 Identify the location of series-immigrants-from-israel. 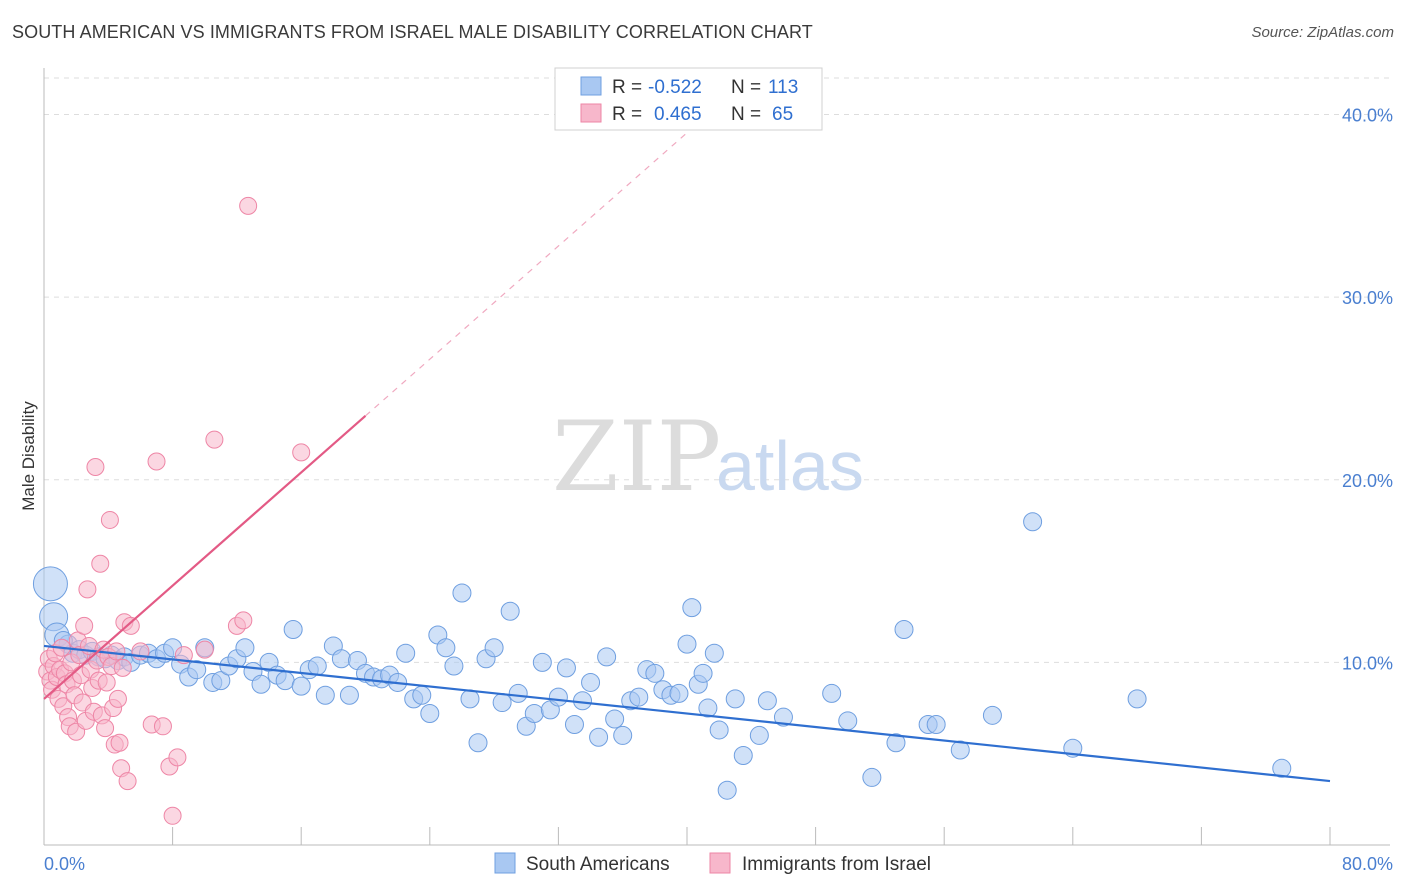
(174, 510).